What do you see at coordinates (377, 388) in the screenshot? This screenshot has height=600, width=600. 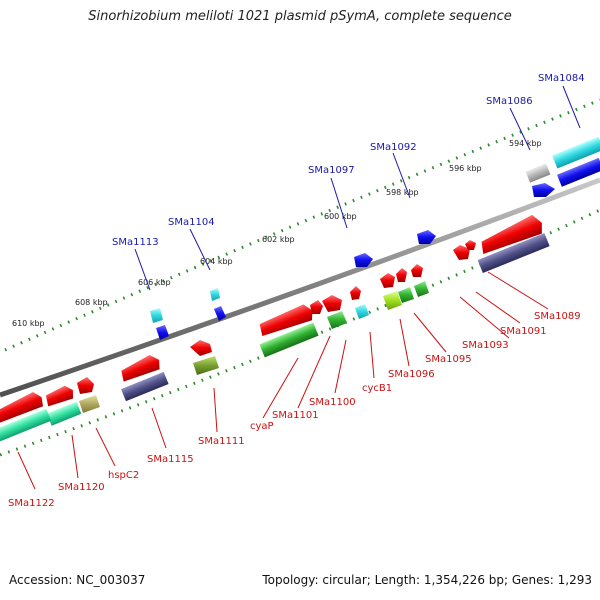 I see `label-cycB1: cycB1` at bounding box center [377, 388].